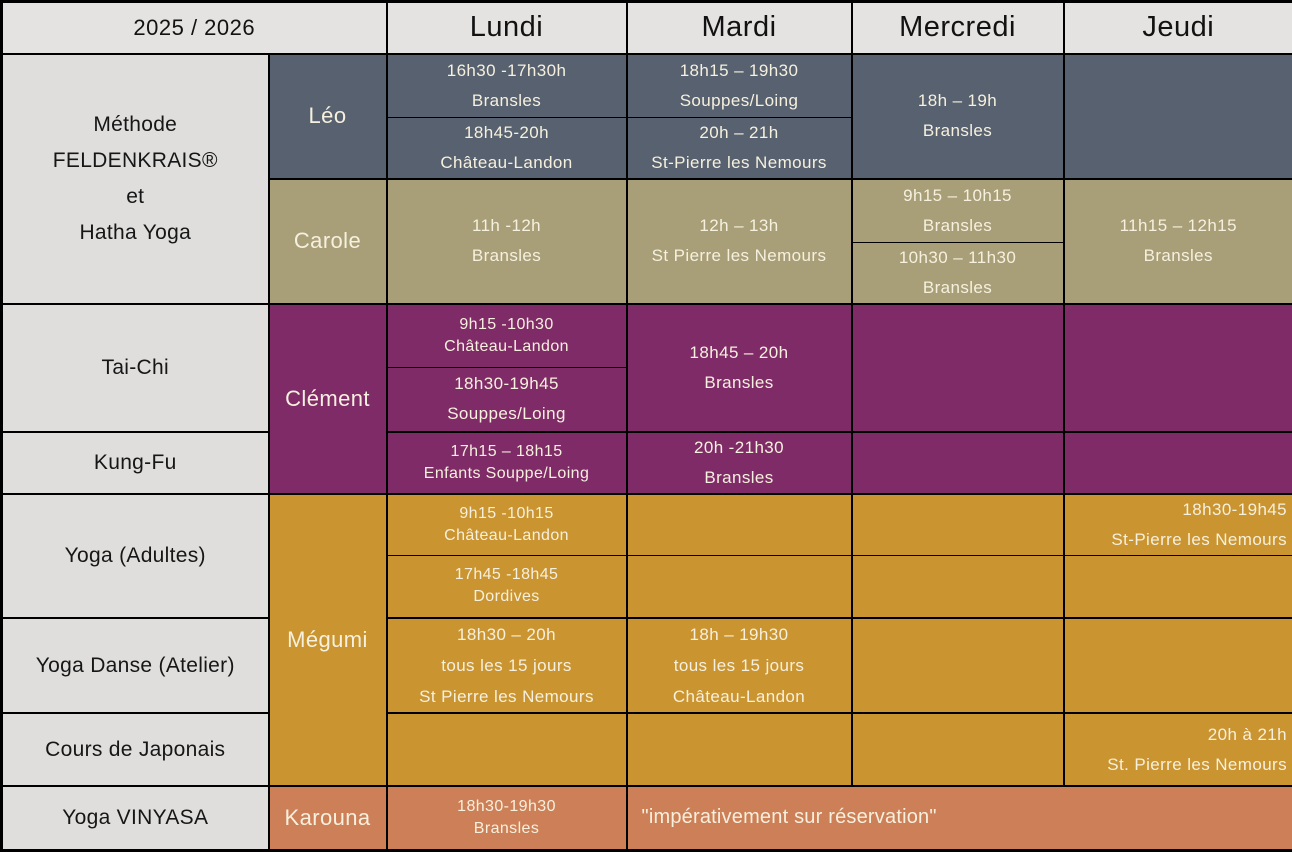  I want to click on cell-yoga-adultes-lundi-1: 9h15 -10h15 Château-Landon, so click(506, 524).